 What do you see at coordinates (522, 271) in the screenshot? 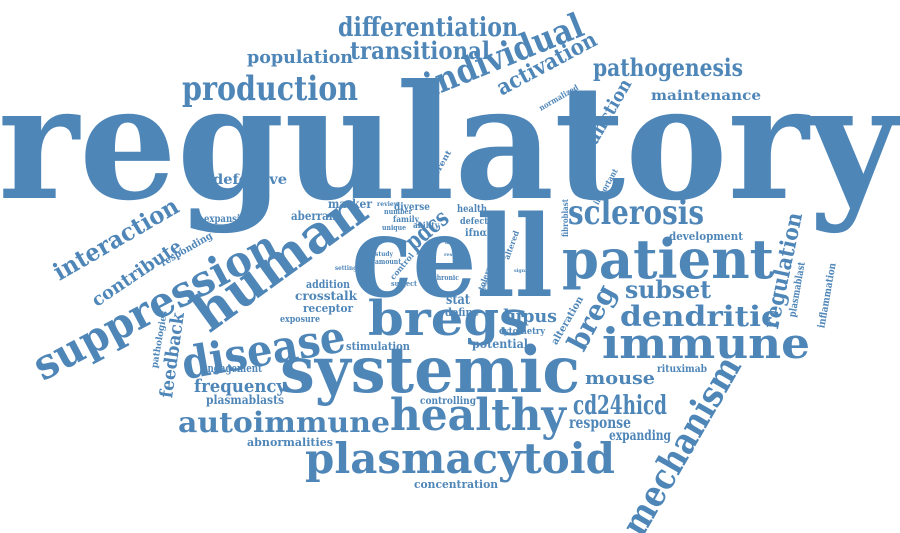
I see `word-signal: signal` at bounding box center [522, 271].